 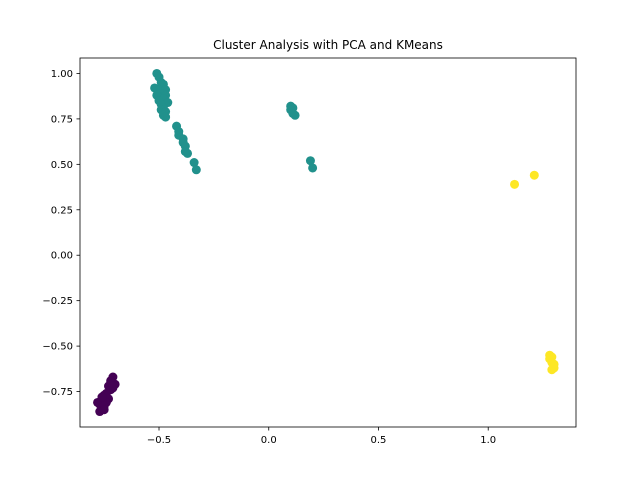 I want to click on x-tick-label: 0.5, so click(x=379, y=440).